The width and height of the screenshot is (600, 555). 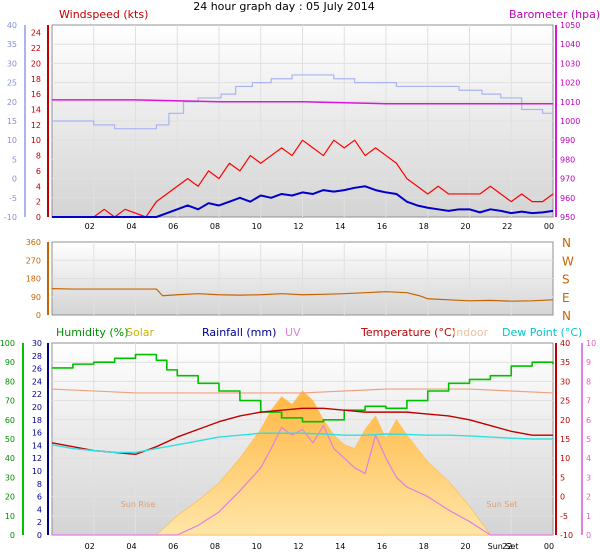 What do you see at coordinates (92, 332) in the screenshot?
I see `humidity-axis-label: Humidity (%)` at bounding box center [92, 332].